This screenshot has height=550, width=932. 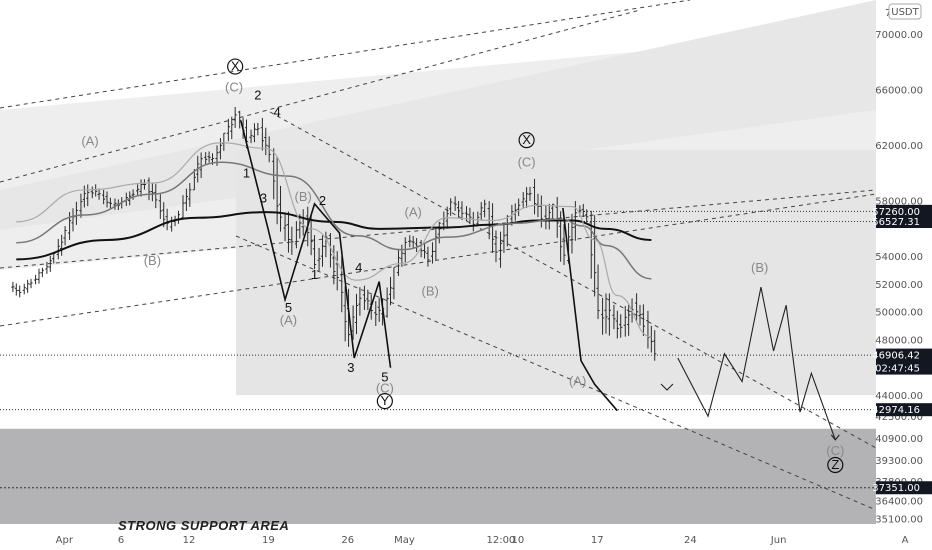 I want to click on wave-label: Z, so click(x=835, y=465).